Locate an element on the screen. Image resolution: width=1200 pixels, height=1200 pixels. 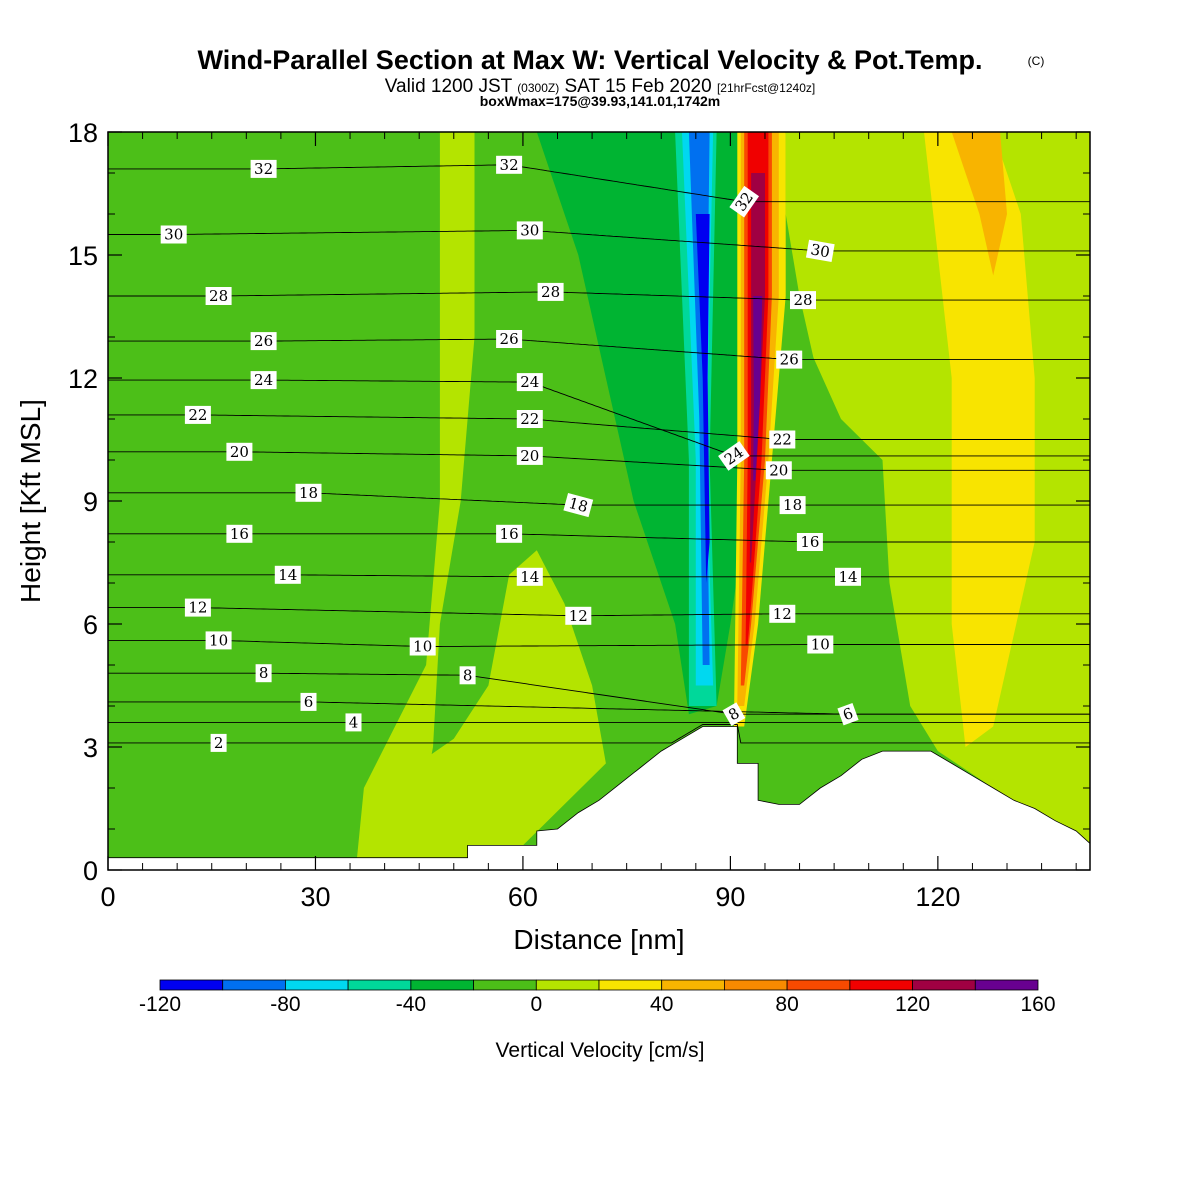
colorbar-tick-label: 0 is located at coordinates (536, 1004).